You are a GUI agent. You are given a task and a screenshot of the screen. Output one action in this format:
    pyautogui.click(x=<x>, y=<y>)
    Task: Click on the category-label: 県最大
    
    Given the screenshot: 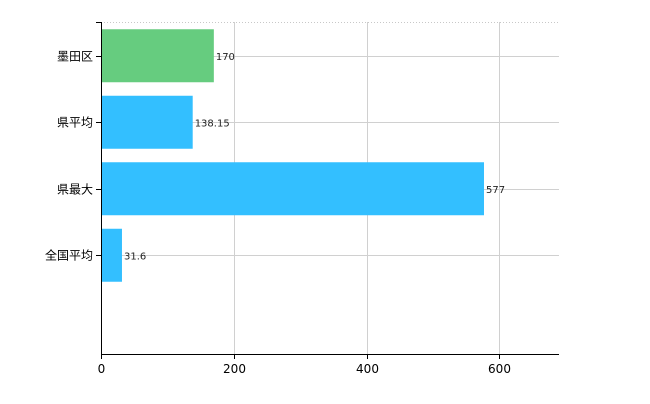 What is the action you would take?
    pyautogui.click(x=75, y=190)
    